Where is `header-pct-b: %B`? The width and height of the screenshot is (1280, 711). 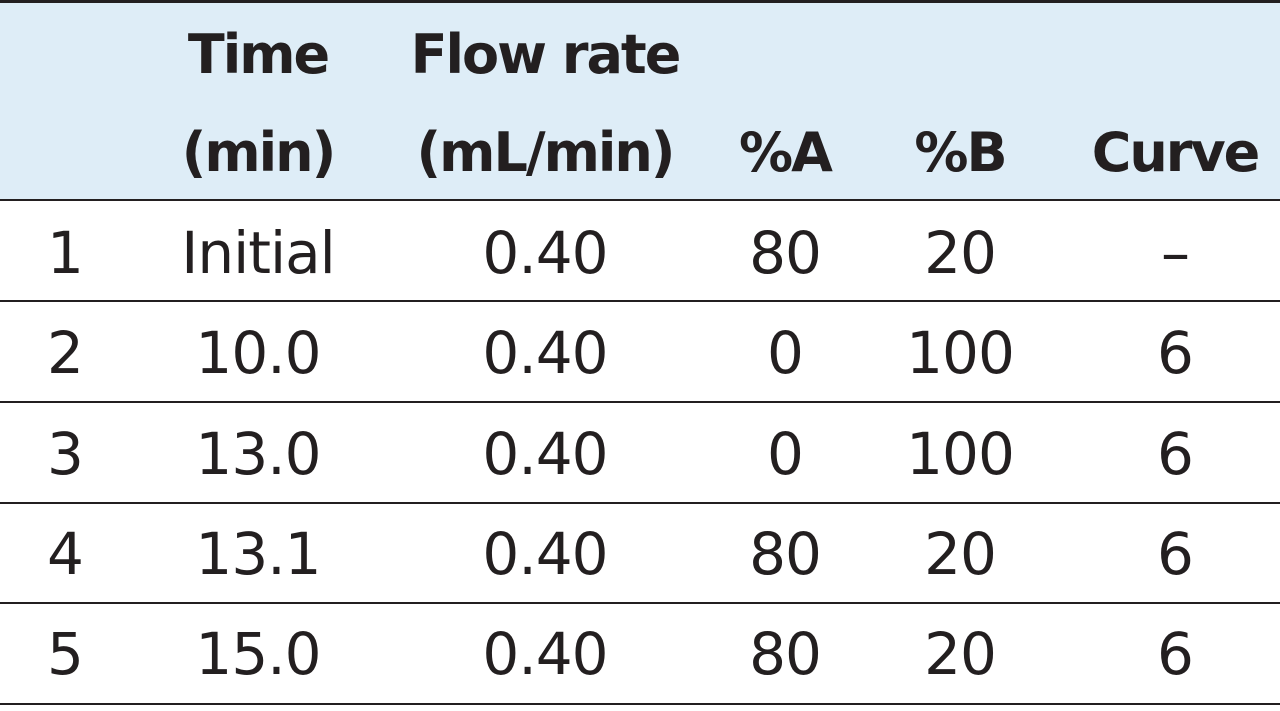
header-pct-b: %B is located at coordinates (960, 152).